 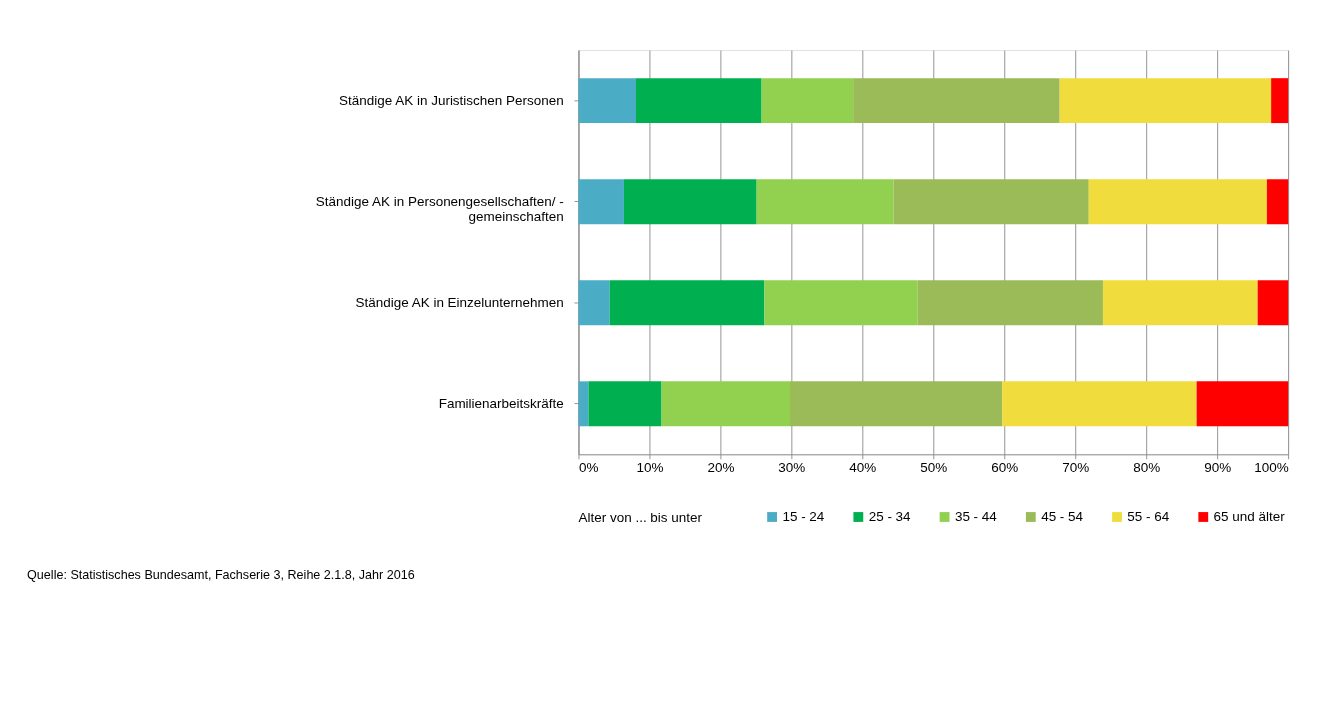 What do you see at coordinates (934, 467) in the screenshot?
I see `x-tick-label: 50%` at bounding box center [934, 467].